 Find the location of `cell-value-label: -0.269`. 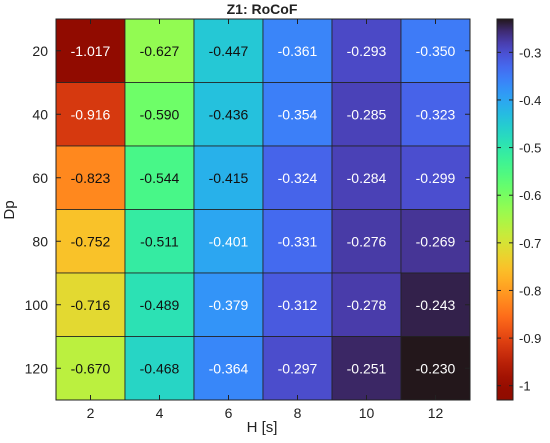

cell-value-label: -0.269 is located at coordinates (436, 241).